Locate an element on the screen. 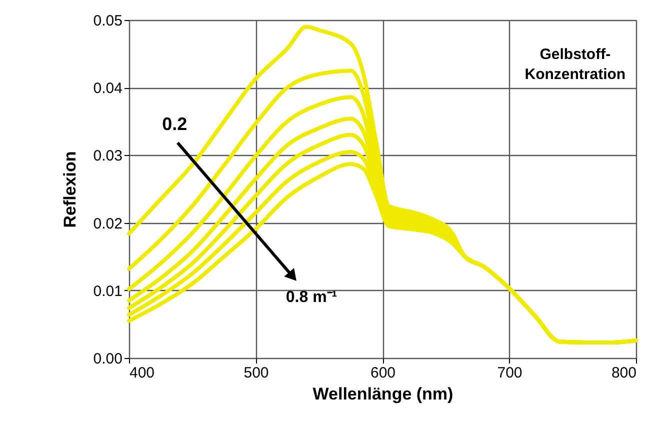  x-tick-label: 600 is located at coordinates (383, 373).